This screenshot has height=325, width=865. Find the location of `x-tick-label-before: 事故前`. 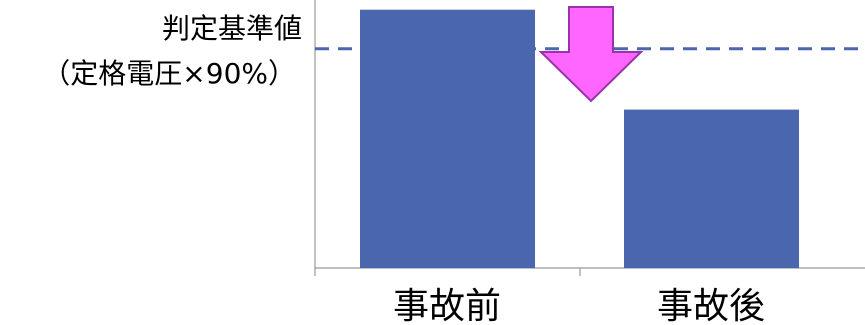

x-tick-label-before: 事故前 is located at coordinates (447, 305).